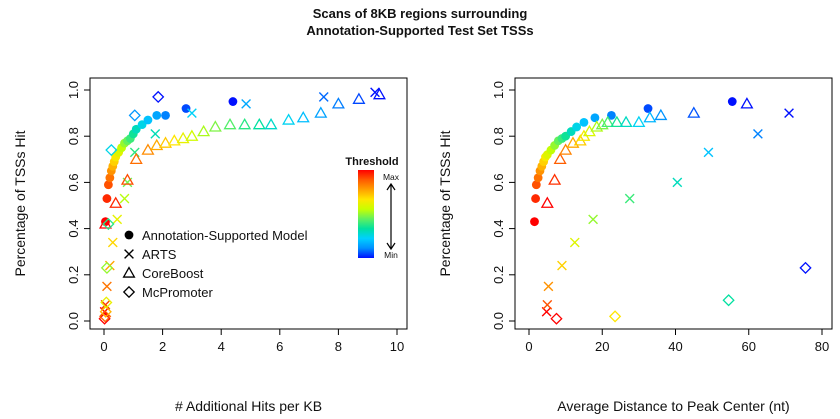 Image resolution: width=840 pixels, height=419 pixels. I want to click on left-series-coreboost, so click(242, 158).